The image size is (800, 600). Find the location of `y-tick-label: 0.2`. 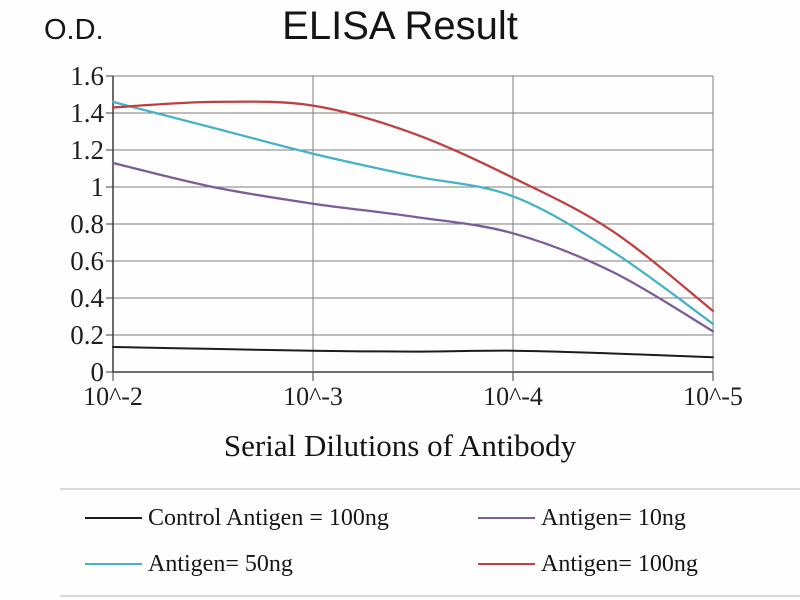

y-tick-label: 0.2 is located at coordinates (87, 335).